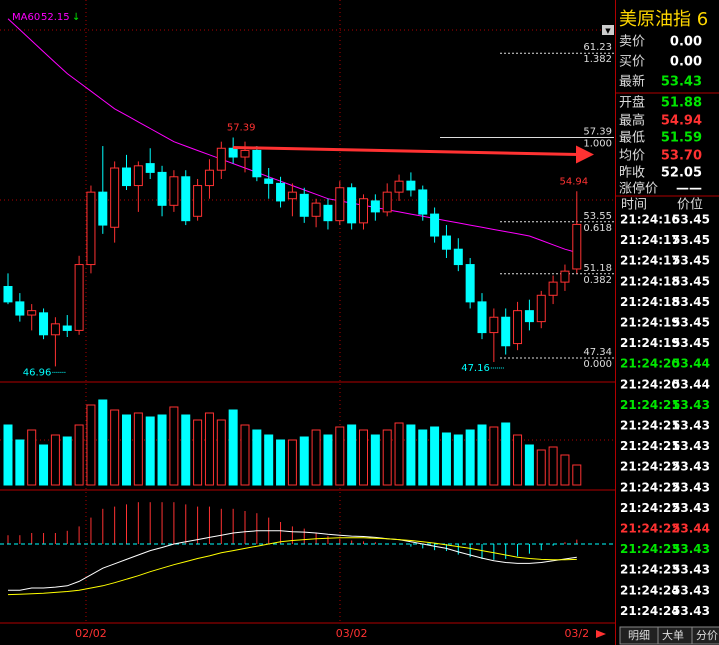 The width and height of the screenshot is (719, 645). Describe the element at coordinates (597, 268) in the screenshot. I see `fib-price: 51.18` at that location.